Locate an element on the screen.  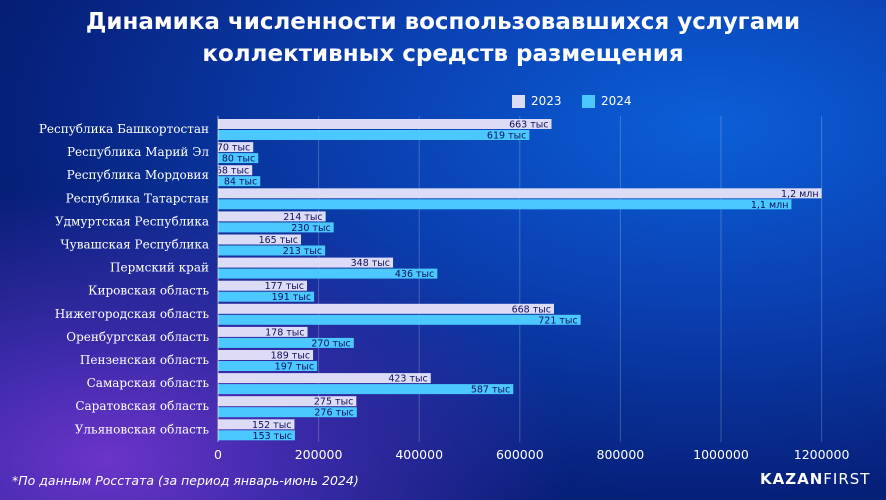
data-label-2024-11: 587 тыс is located at coordinates (490, 390).